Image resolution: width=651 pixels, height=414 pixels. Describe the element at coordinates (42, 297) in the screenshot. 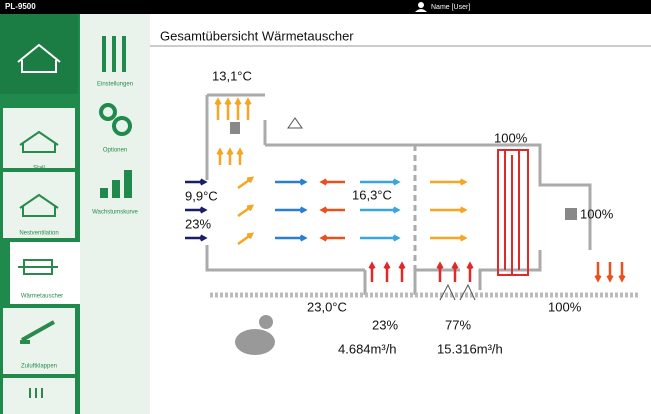

I see `nav-label: Wärmetauscher` at that location.